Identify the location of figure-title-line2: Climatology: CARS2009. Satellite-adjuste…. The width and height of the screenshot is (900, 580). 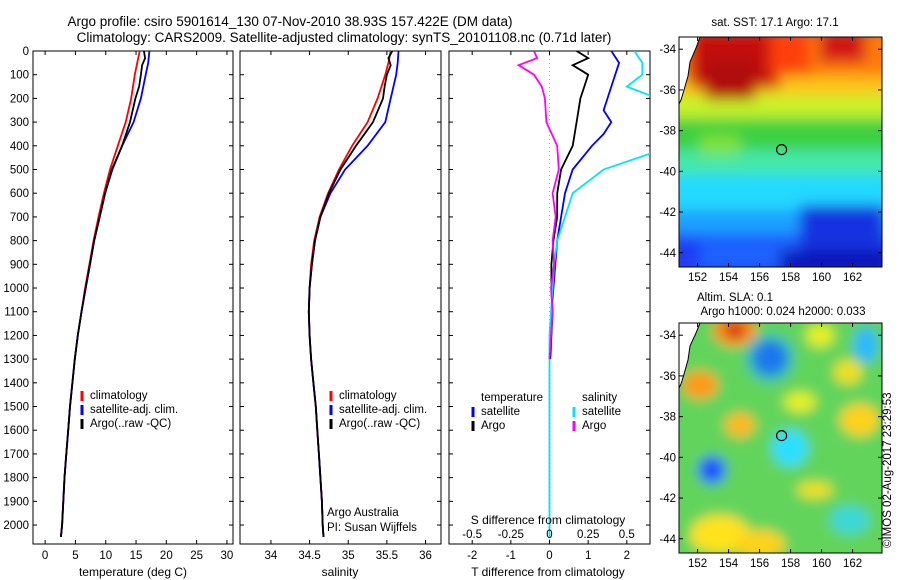
(344, 37).